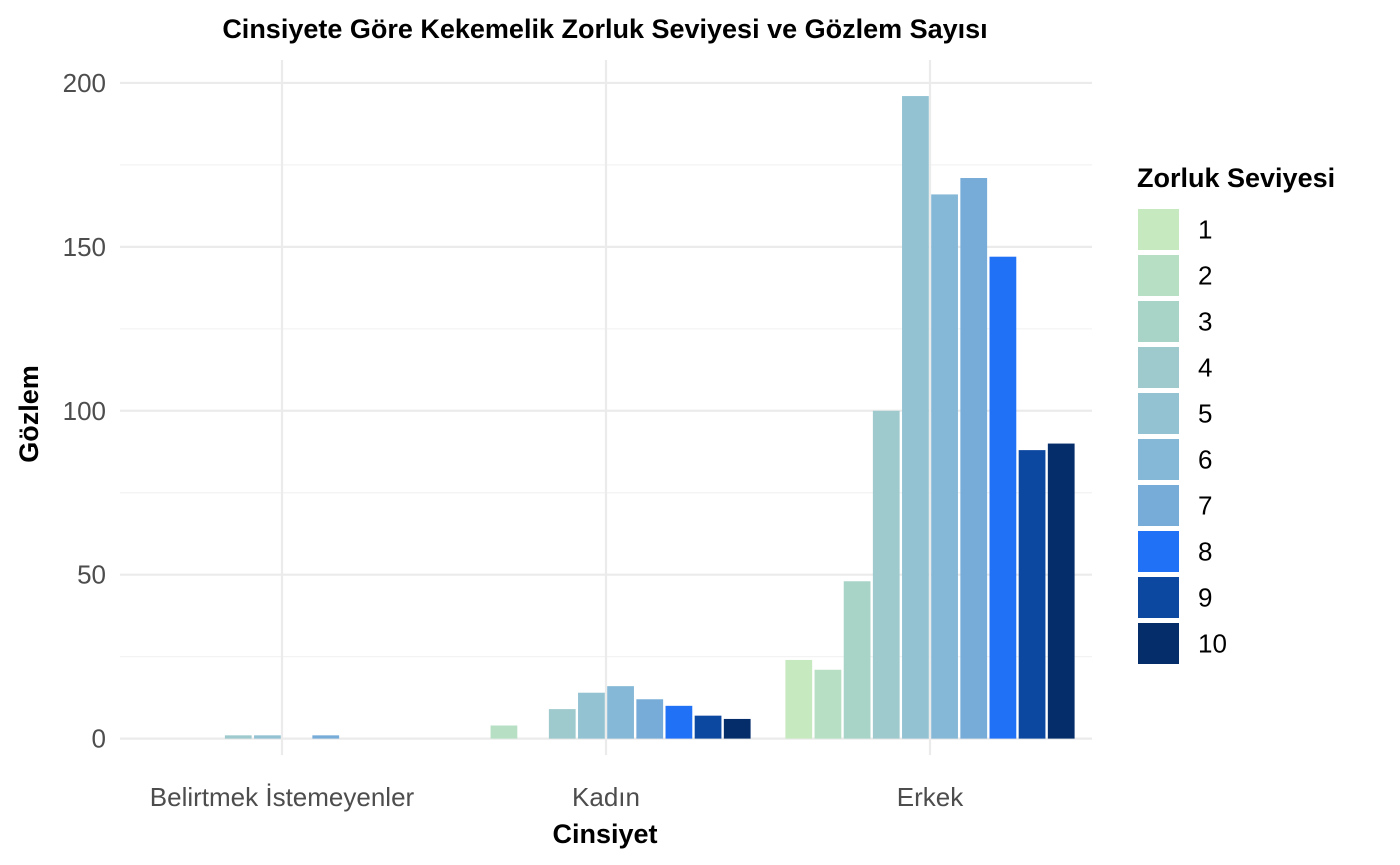 The width and height of the screenshot is (1400, 865). I want to click on bar-Kadın-6, so click(620, 712).